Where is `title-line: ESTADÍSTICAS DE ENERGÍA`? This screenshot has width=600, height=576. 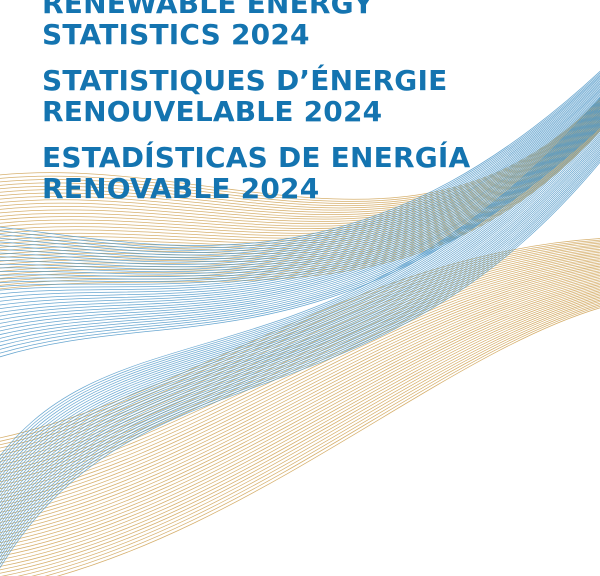 title-line: ESTADÍSTICAS DE ENERGÍA is located at coordinates (256, 157).